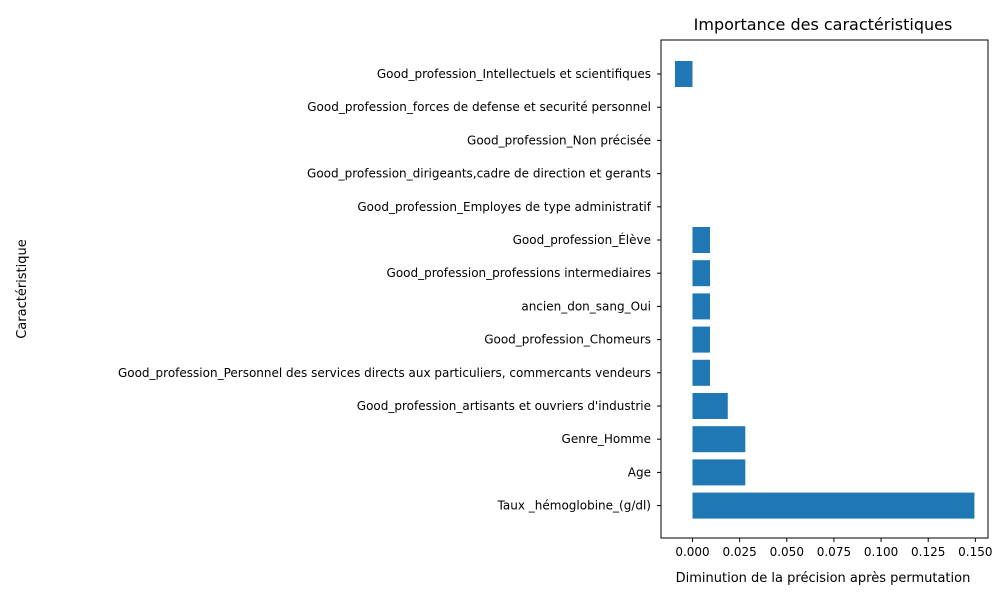 This screenshot has width=1000, height=600. Describe the element at coordinates (975, 552) in the screenshot. I see `x-tick-label: 0.150` at that location.